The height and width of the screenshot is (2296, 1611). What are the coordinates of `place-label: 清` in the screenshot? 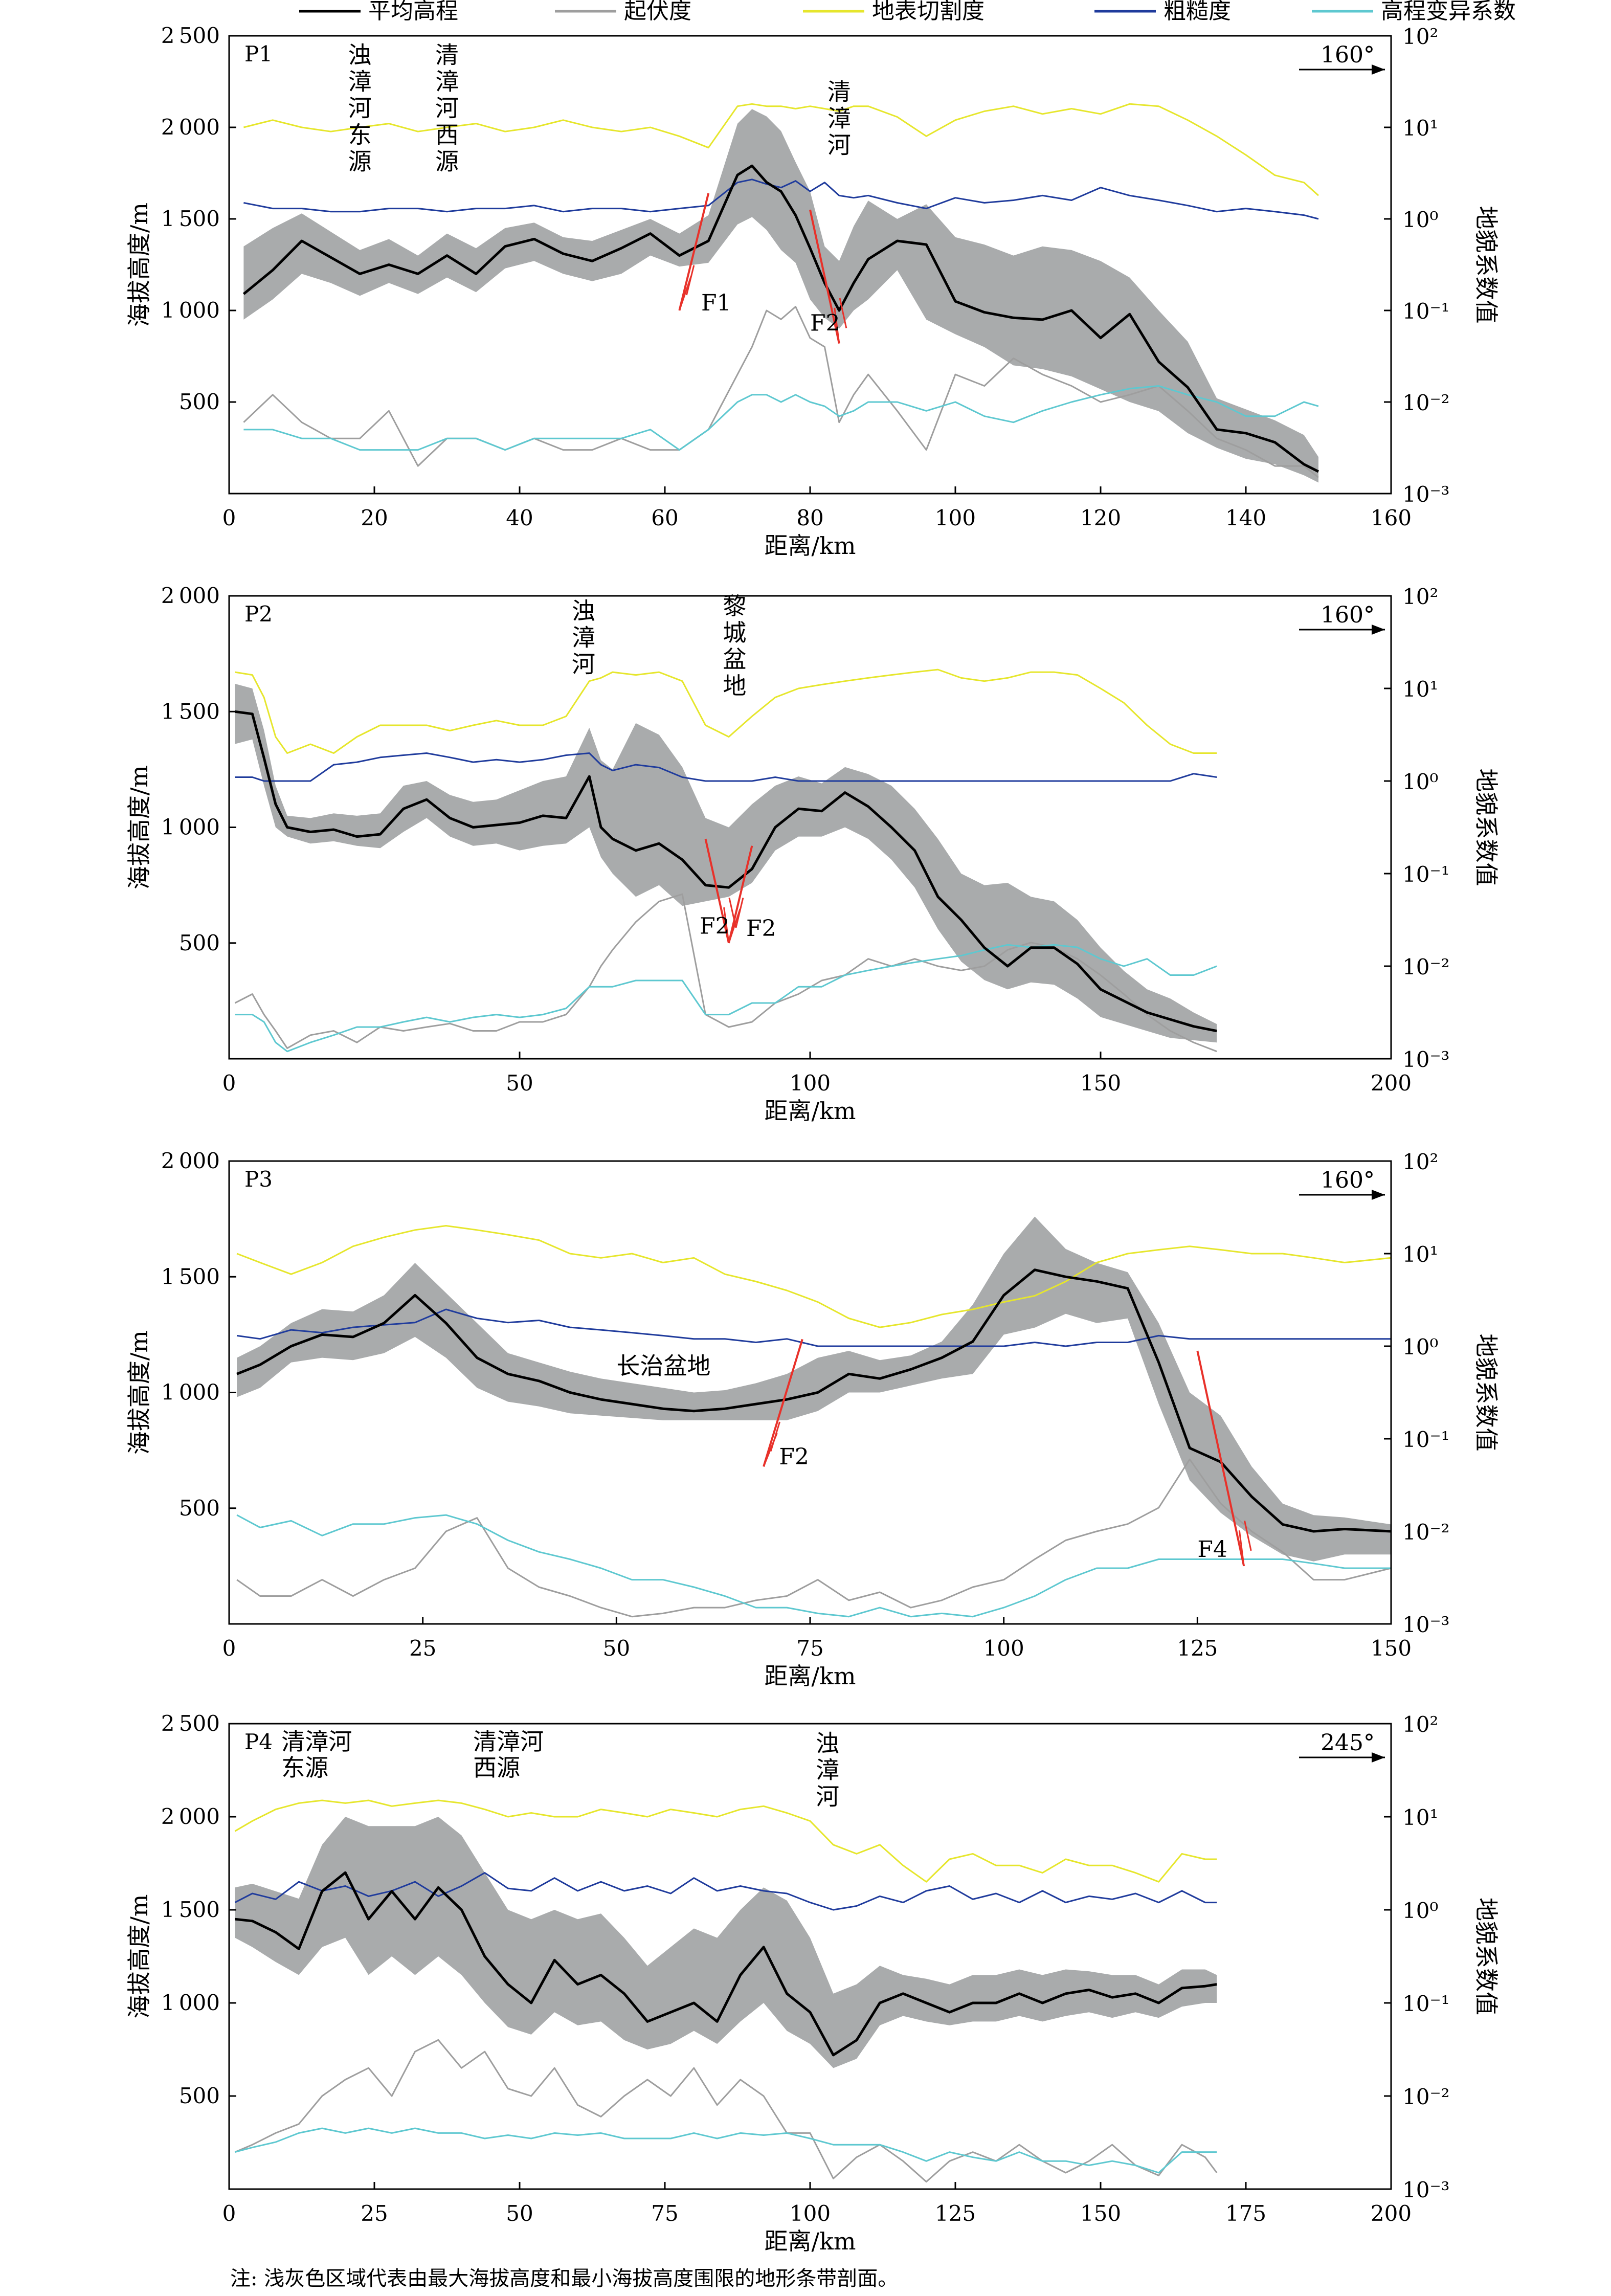 It's located at (447, 55).